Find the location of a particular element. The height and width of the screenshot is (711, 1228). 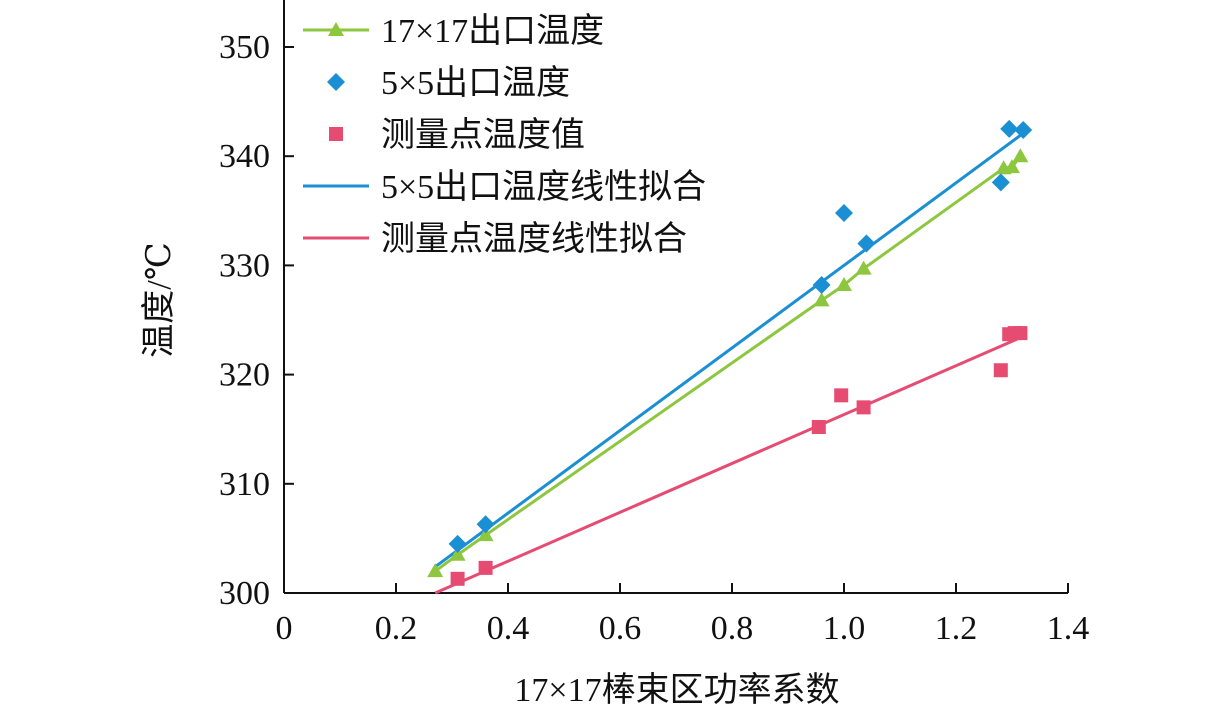

x-tick-label: 1.4 is located at coordinates (1068, 628).